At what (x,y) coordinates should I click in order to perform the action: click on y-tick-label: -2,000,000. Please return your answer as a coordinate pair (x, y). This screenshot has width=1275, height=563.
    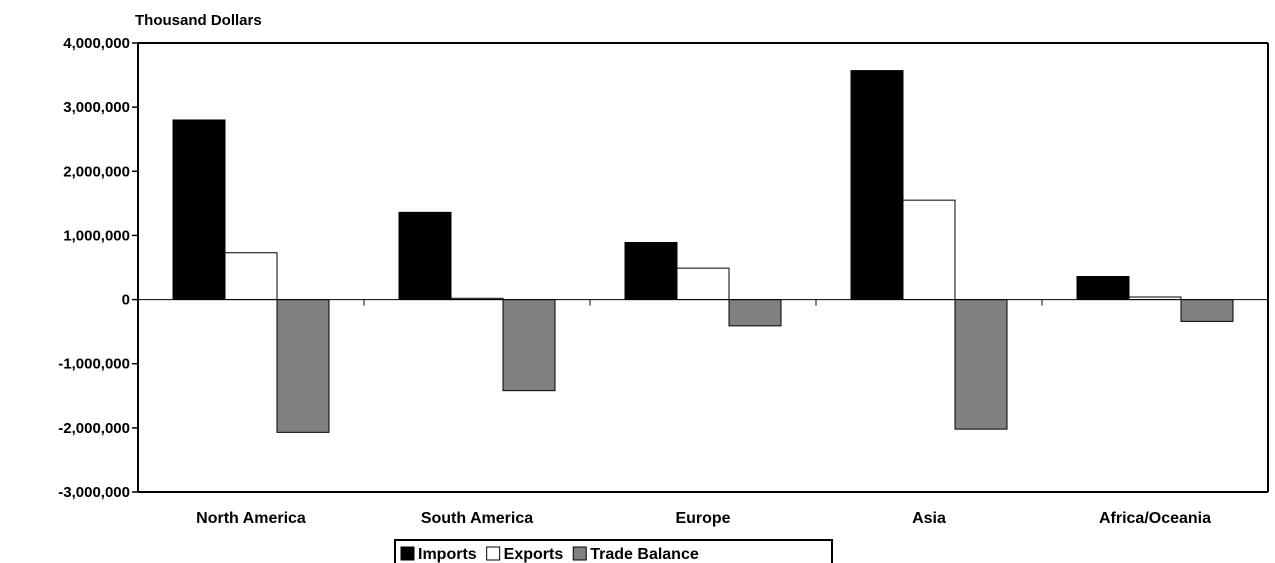
    Looking at the image, I should click on (94, 428).